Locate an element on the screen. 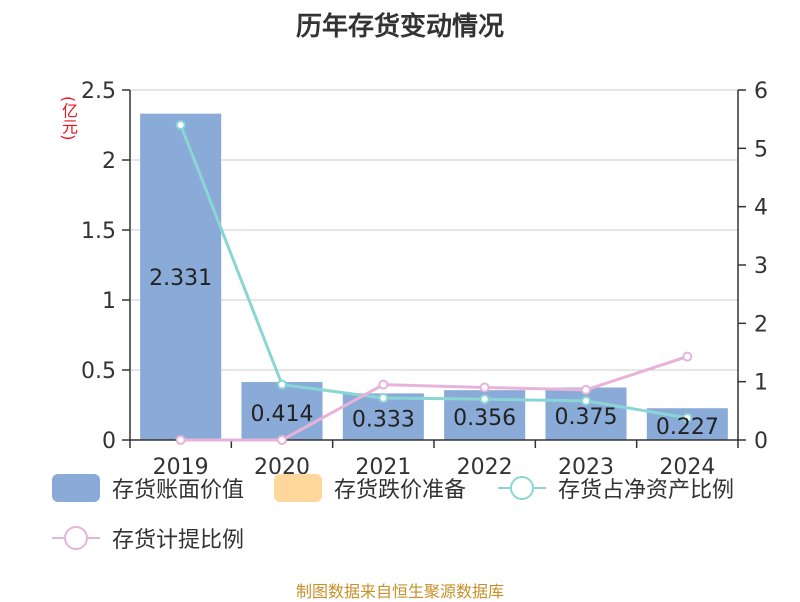  left-axis-tick-label: 1 is located at coordinates (109, 301).